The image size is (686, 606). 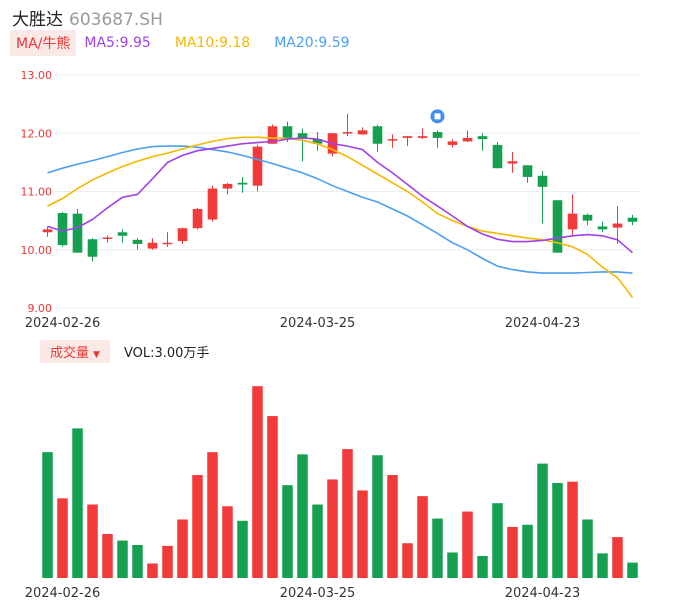 I want to click on y-tick-label: 12.00, so click(x=37, y=133).